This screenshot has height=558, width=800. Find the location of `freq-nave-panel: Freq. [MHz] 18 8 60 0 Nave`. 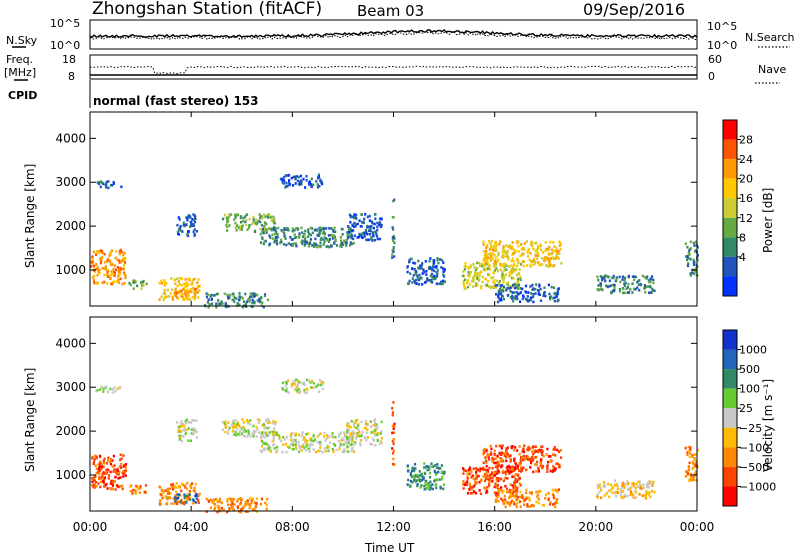

freq-nave-panel: Freq. [MHz] 18 8 60 0 Nave is located at coordinates (395, 68).